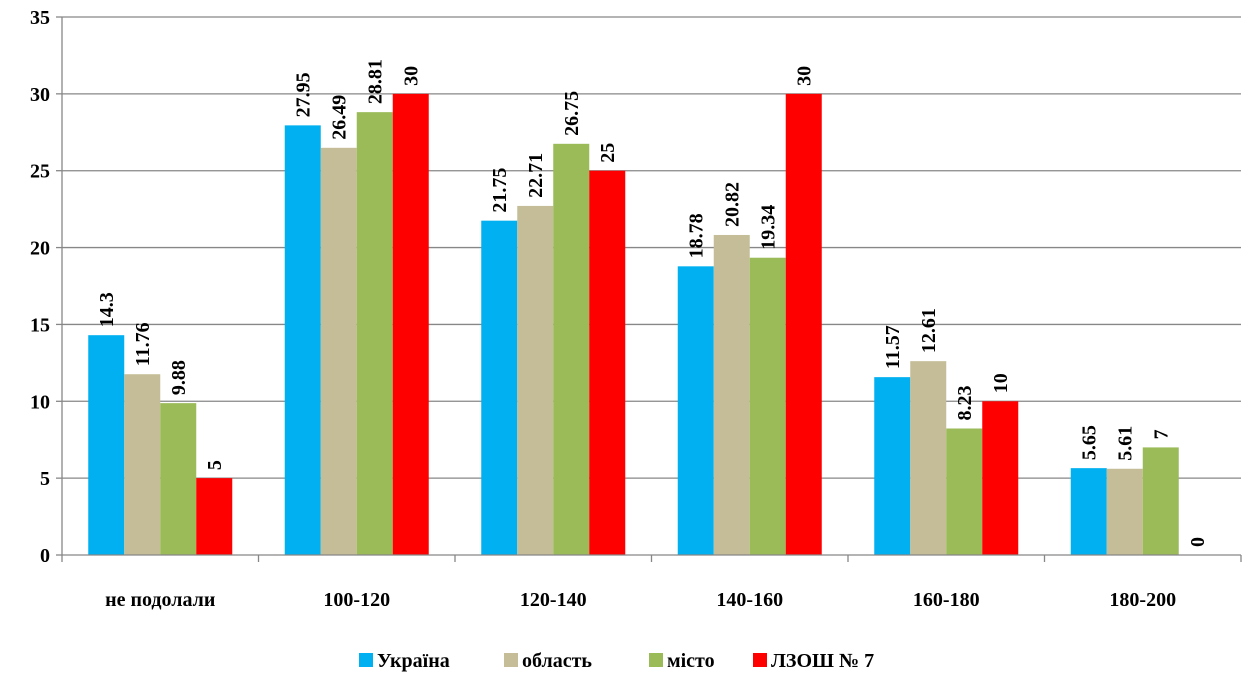 This screenshot has width=1251, height=680. I want to click on data-label: 20.82, so click(733, 204).